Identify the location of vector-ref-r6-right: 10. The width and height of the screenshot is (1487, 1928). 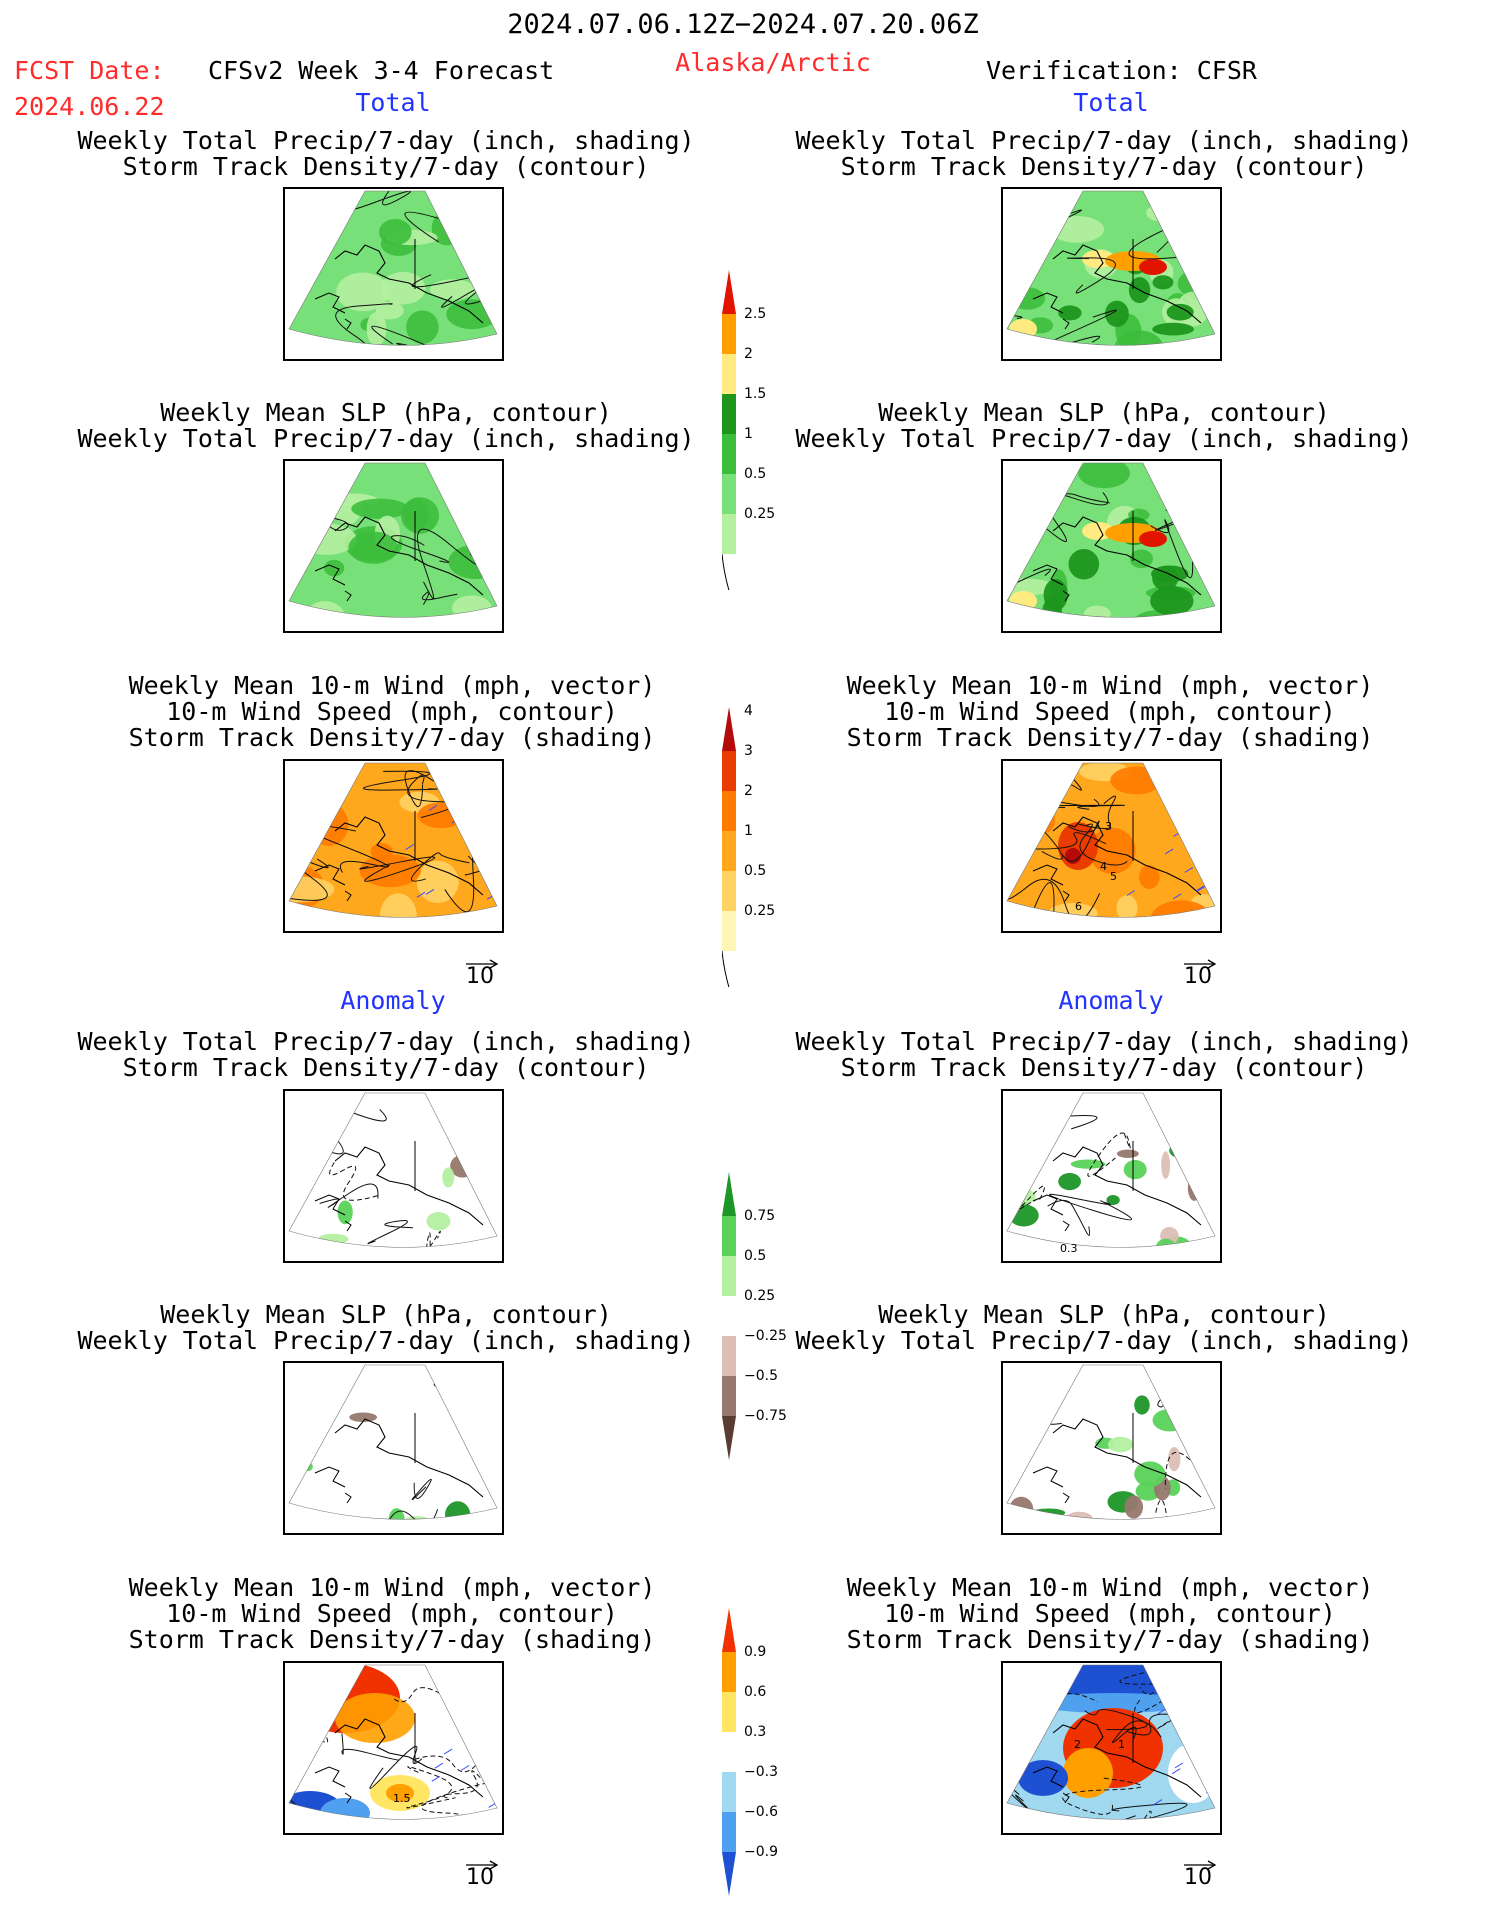
(1201, 1865).